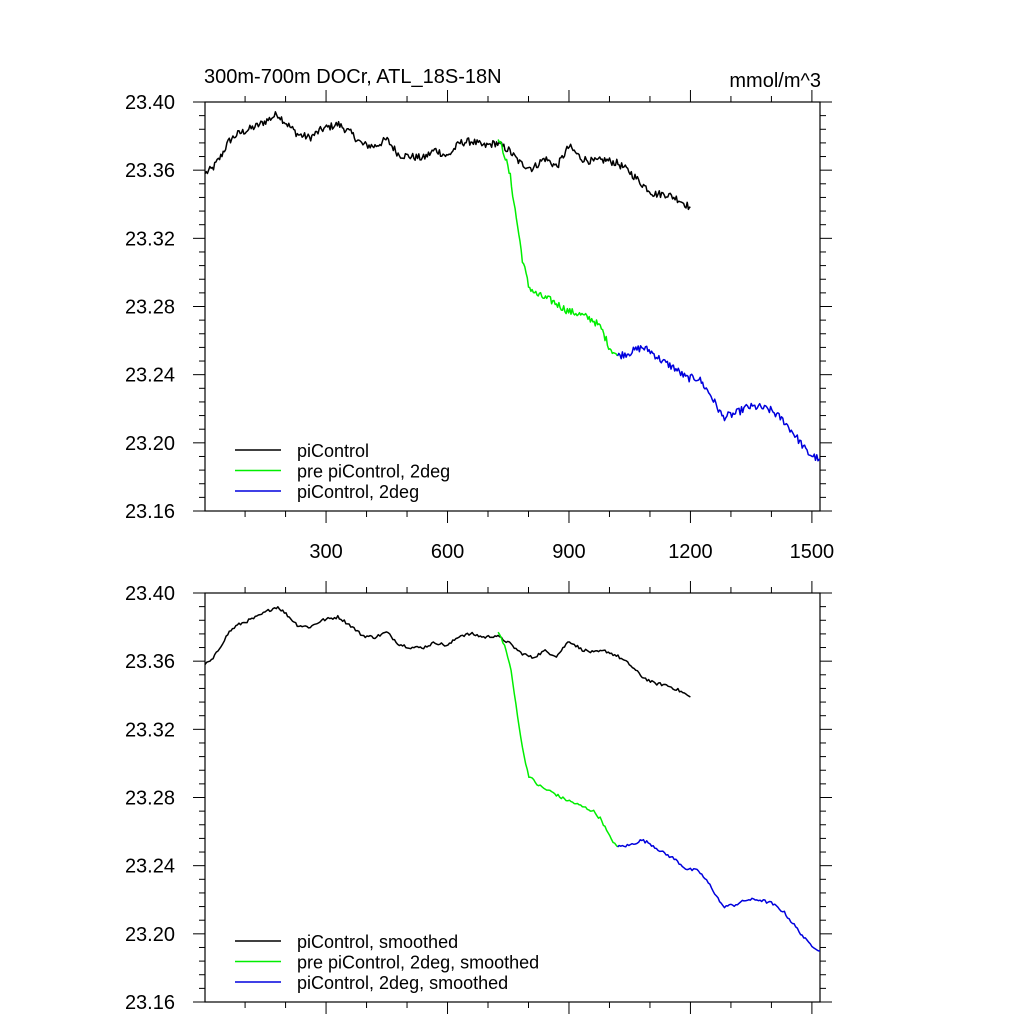 This screenshot has height=1024, width=1024. I want to click on legend-label: piControl, 2deg, so click(358, 492).